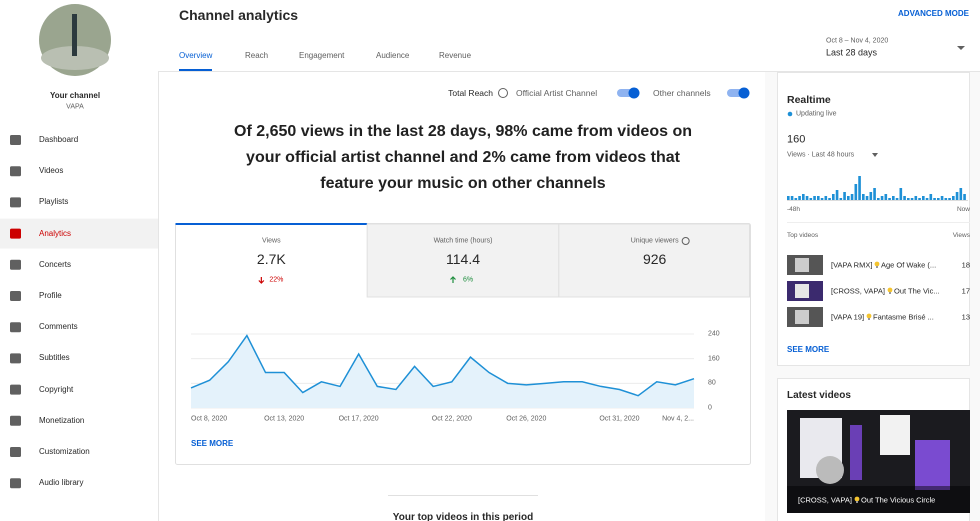 Image resolution: width=980 pixels, height=521 pixels. What do you see at coordinates (271, 241) in the screenshot?
I see `metric-label: Views` at bounding box center [271, 241].